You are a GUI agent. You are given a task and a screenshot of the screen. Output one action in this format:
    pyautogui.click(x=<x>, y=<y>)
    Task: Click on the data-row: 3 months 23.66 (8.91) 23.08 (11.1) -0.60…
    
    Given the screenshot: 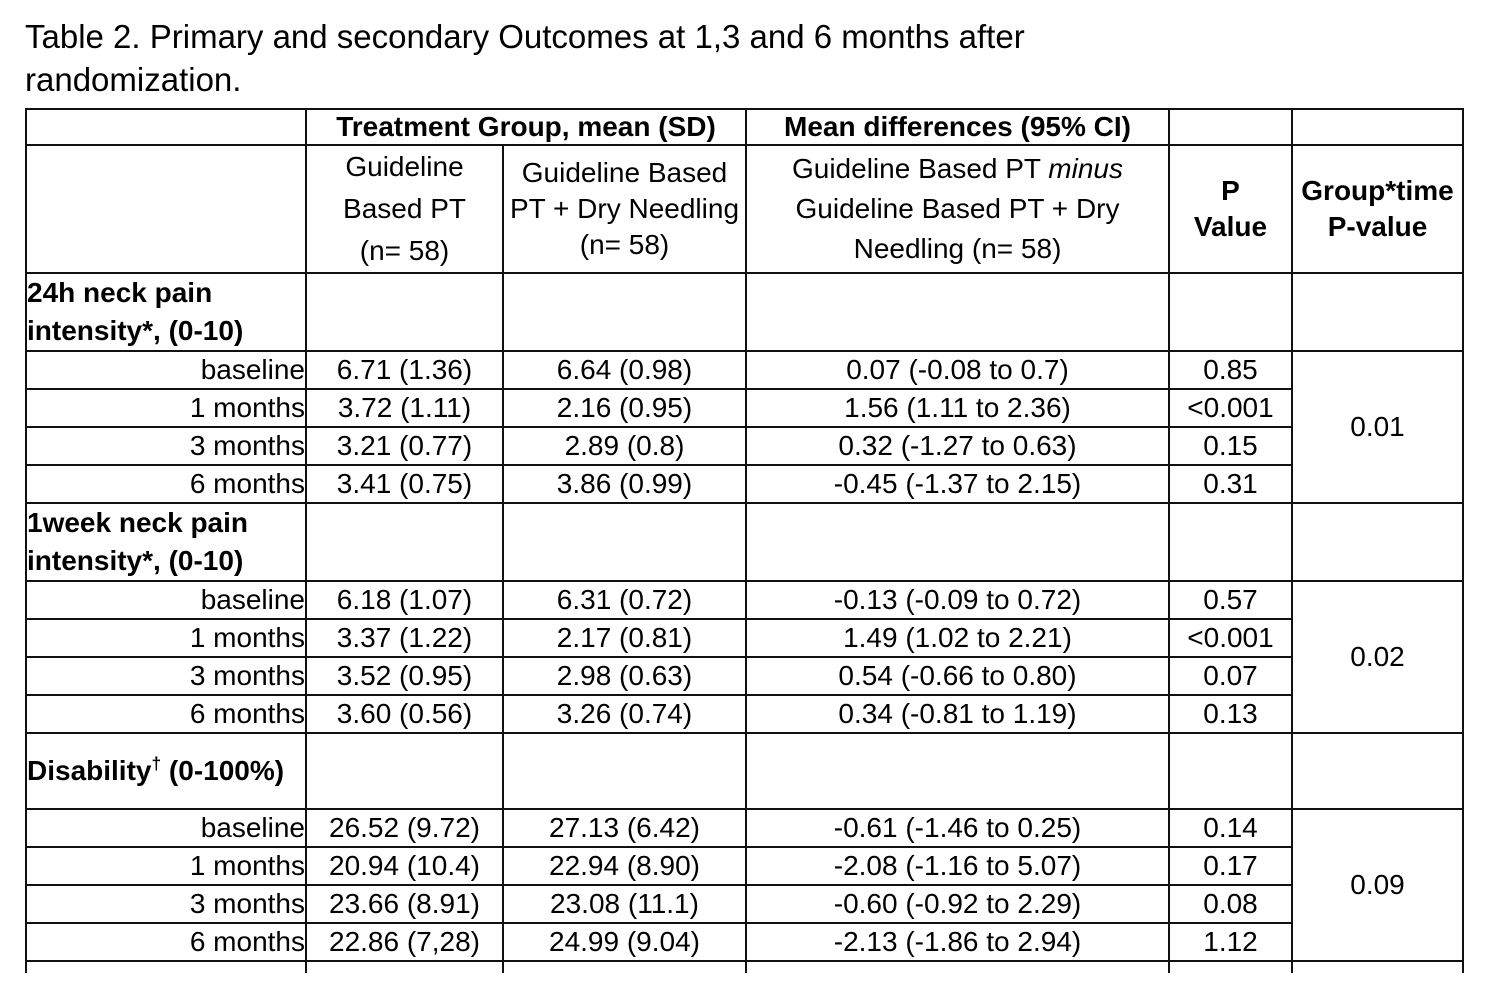 What is the action you would take?
    pyautogui.click(x=744, y=903)
    